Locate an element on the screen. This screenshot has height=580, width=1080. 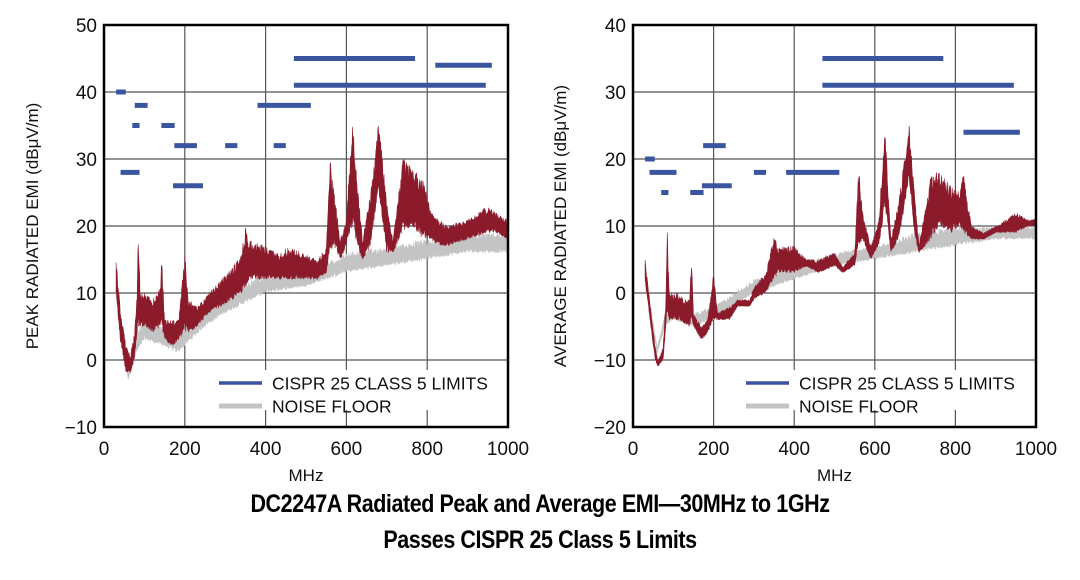
y-axis-label: PEAK RADIATED EMI (dBμV/m) is located at coordinates (32, 226).